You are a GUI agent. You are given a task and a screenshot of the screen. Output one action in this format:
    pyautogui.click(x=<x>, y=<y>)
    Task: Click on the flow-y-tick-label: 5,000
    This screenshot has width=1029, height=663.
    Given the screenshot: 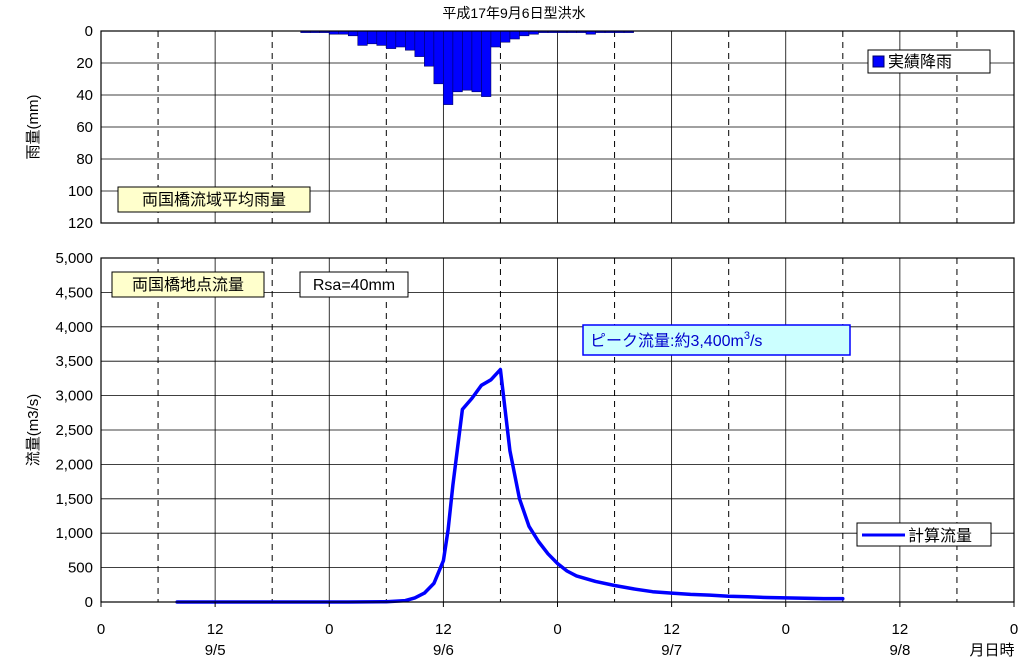 What is the action you would take?
    pyautogui.click(x=74, y=258)
    